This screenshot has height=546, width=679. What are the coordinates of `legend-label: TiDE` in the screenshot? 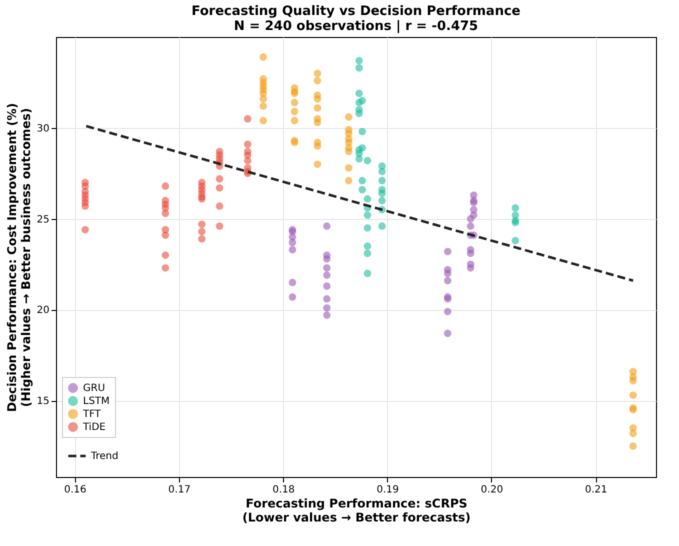 It's located at (94, 427).